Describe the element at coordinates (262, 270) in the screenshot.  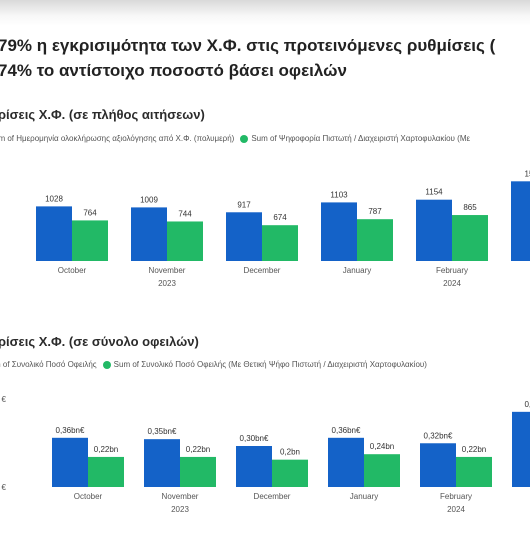
I see `chart1-x-tick-label: December` at that location.